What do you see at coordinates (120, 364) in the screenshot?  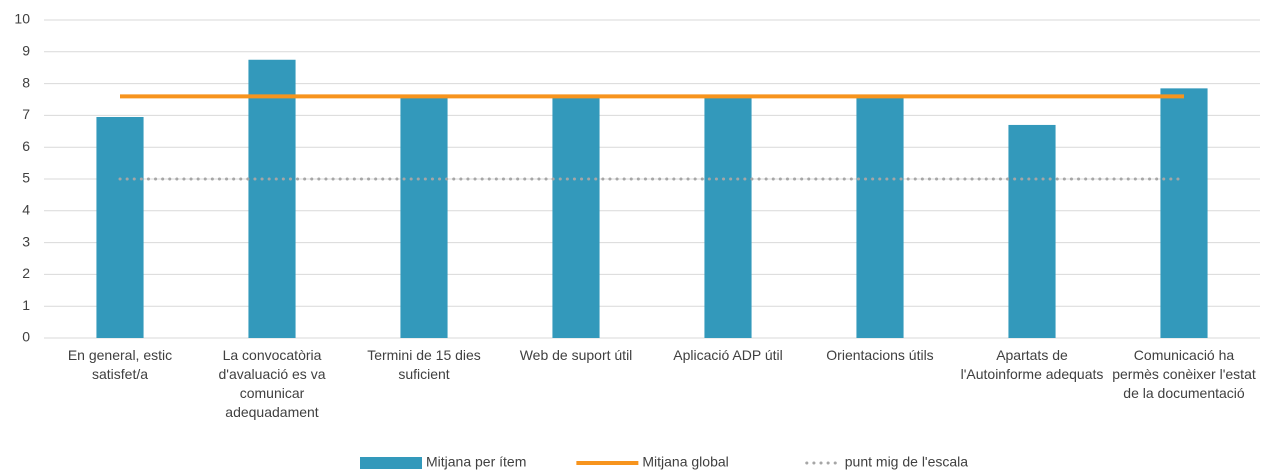 I see `x-tick-label: En general, estic satisfet/a` at bounding box center [120, 364].